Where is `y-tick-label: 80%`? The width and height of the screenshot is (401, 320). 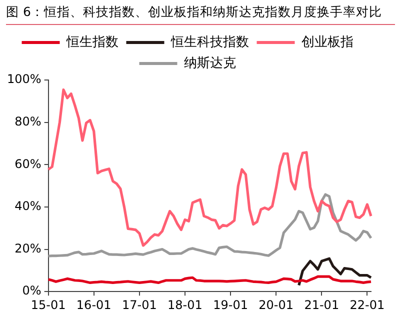
y-tick-label: 80% is located at coordinates (28, 121).